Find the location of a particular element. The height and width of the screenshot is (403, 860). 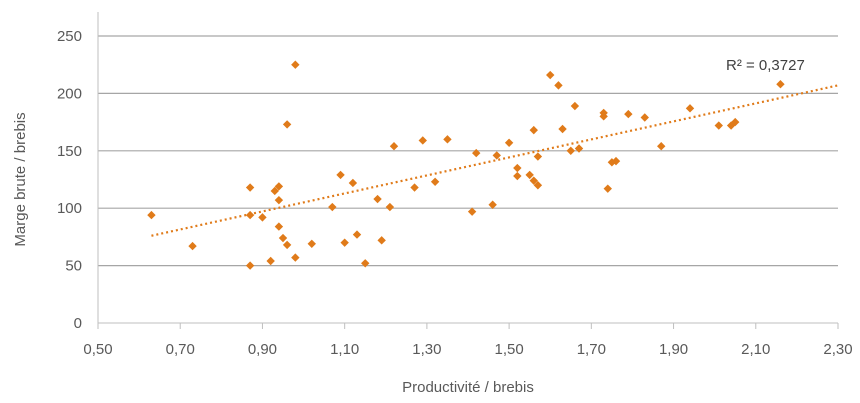

x-tick-label: 1,30 is located at coordinates (426, 349).